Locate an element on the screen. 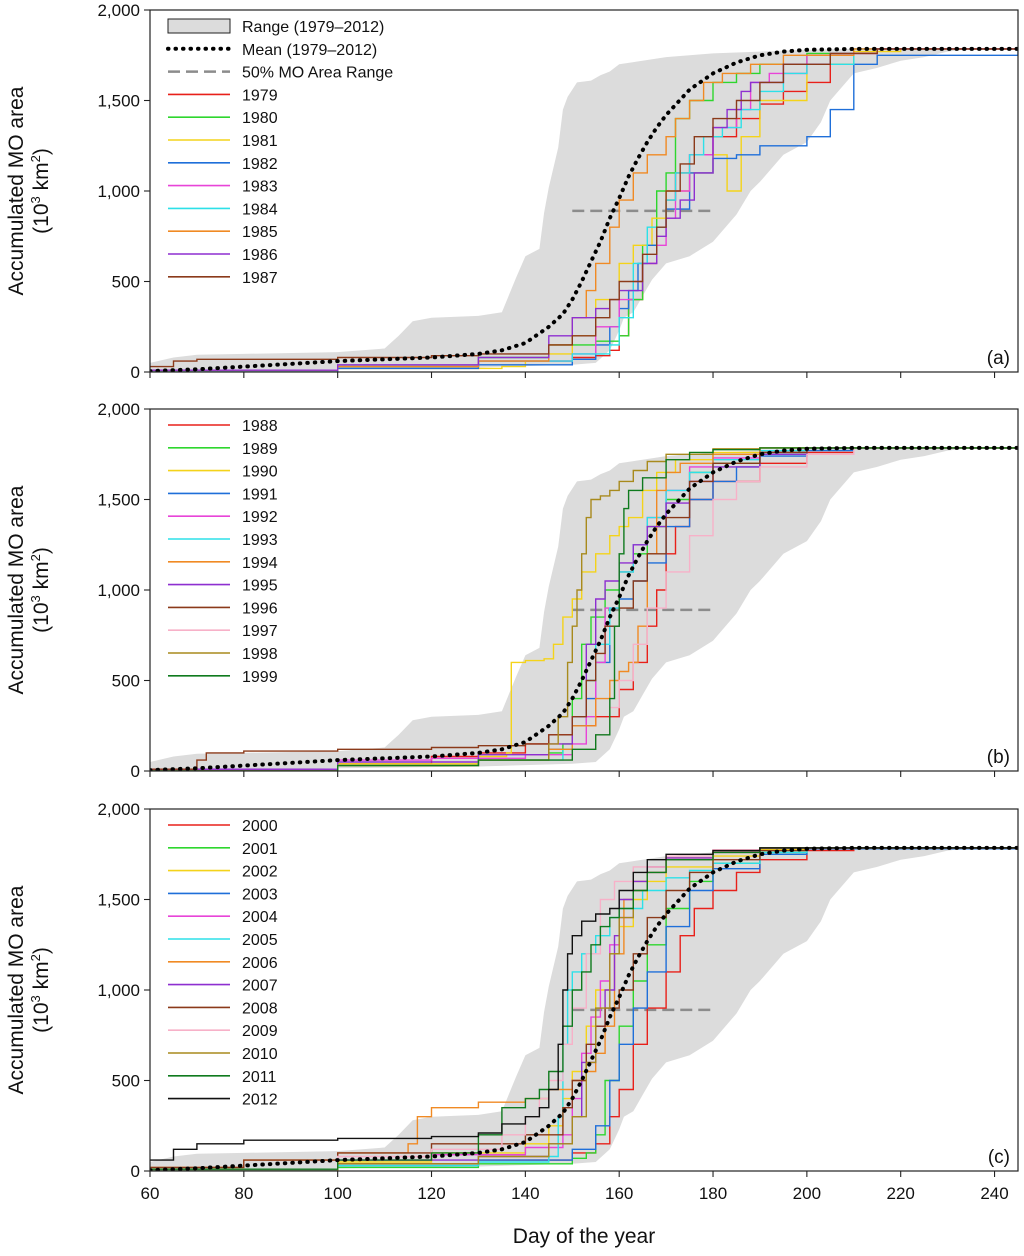 Image resolution: width=1024 pixels, height=1256 pixels. x-tick-label: 140 is located at coordinates (525, 1193).